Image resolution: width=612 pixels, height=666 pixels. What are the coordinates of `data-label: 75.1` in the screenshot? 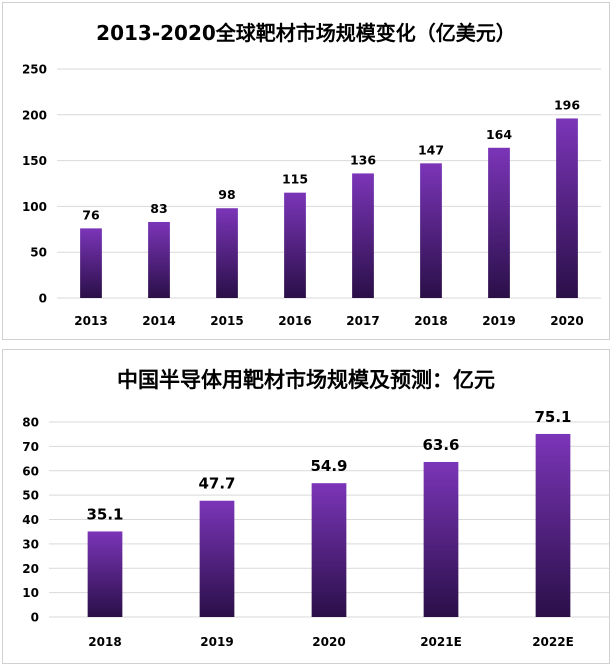 It's located at (552, 417).